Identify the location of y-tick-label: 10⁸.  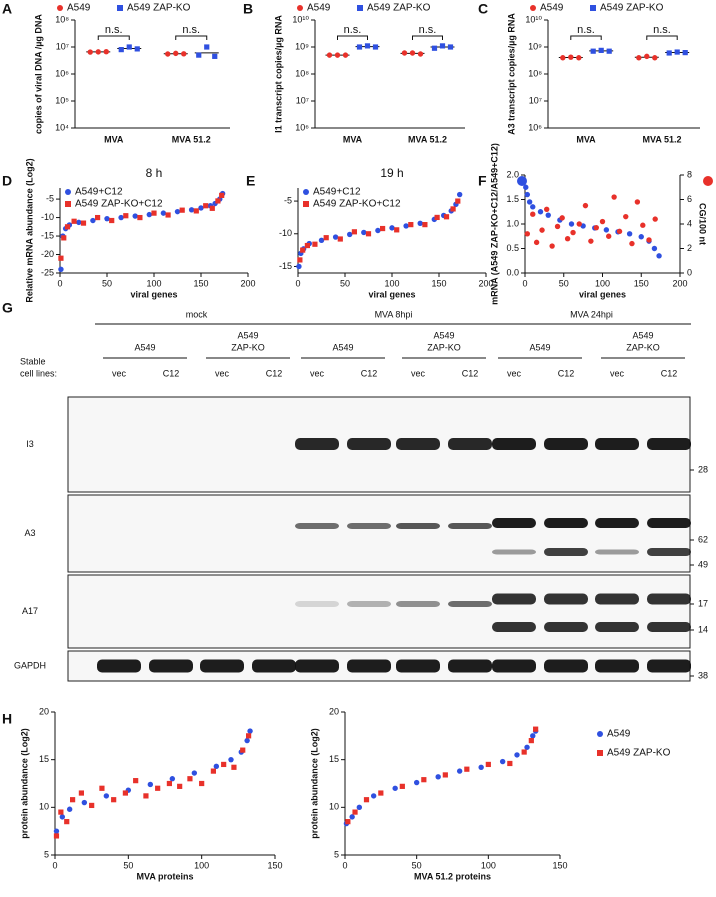
(302, 73).